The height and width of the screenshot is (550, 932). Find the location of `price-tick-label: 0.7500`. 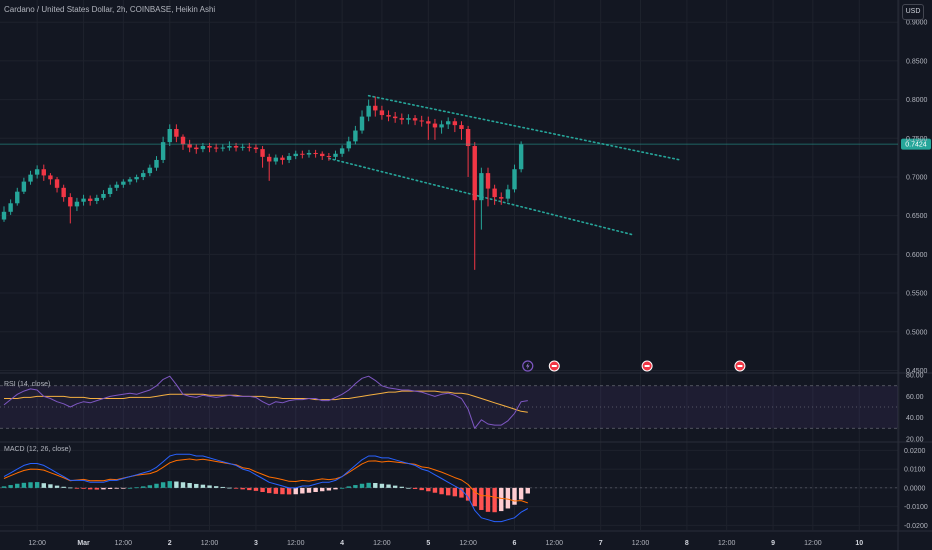

price-tick-label: 0.7500 is located at coordinates (917, 139).